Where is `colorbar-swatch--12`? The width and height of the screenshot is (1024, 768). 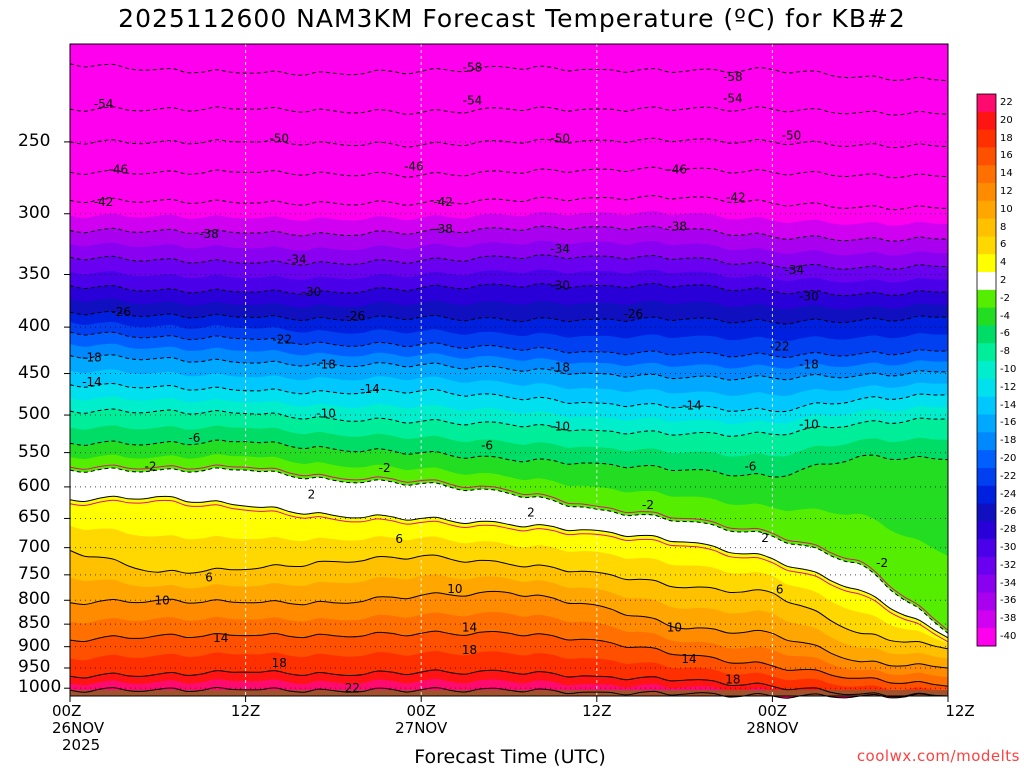 colorbar-swatch--12 is located at coordinates (986, 388).